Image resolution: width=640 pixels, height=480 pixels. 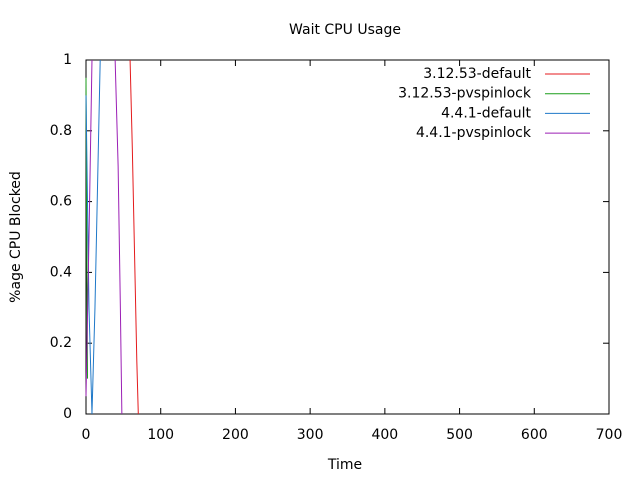 What do you see at coordinates (384, 435) in the screenshot?
I see `x-tick-label: 400` at bounding box center [384, 435].